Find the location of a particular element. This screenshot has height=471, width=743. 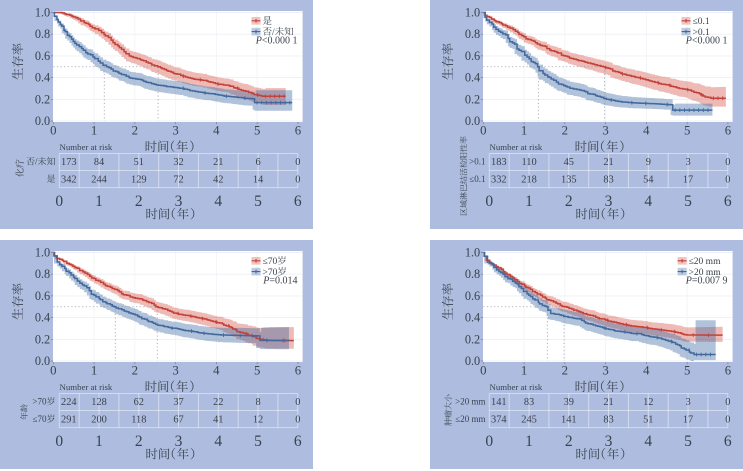

svg-text: 110 is located at coordinates (528, 162).